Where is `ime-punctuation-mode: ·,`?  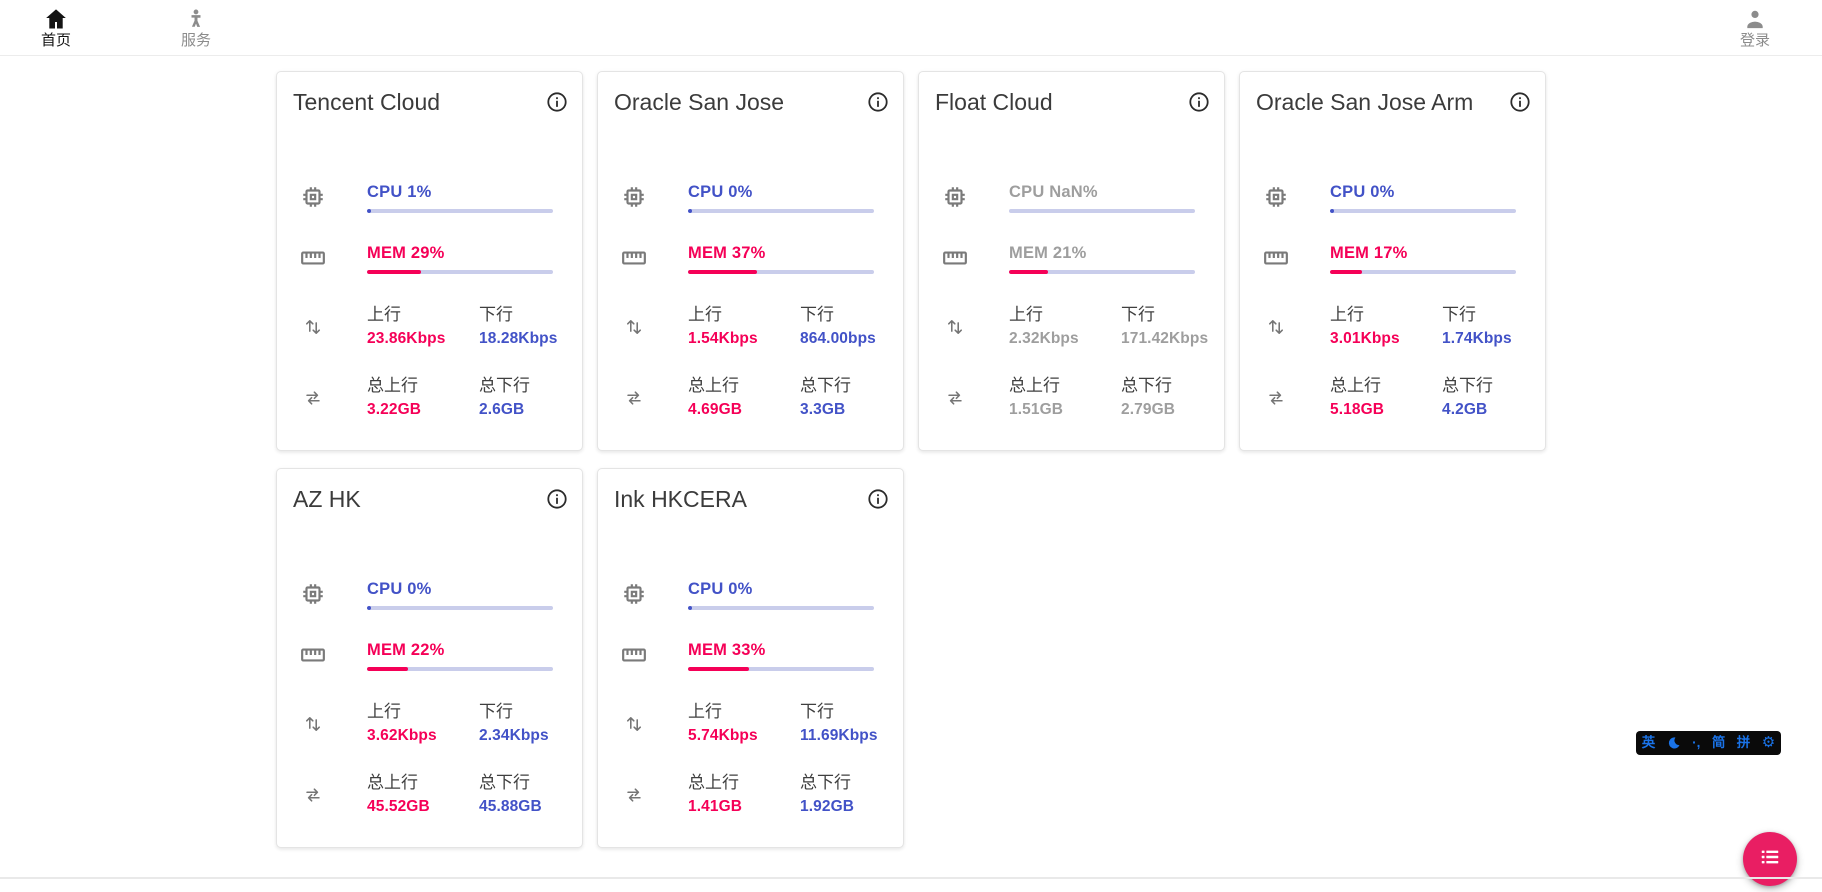 ime-punctuation-mode: ·, is located at coordinates (1696, 742).